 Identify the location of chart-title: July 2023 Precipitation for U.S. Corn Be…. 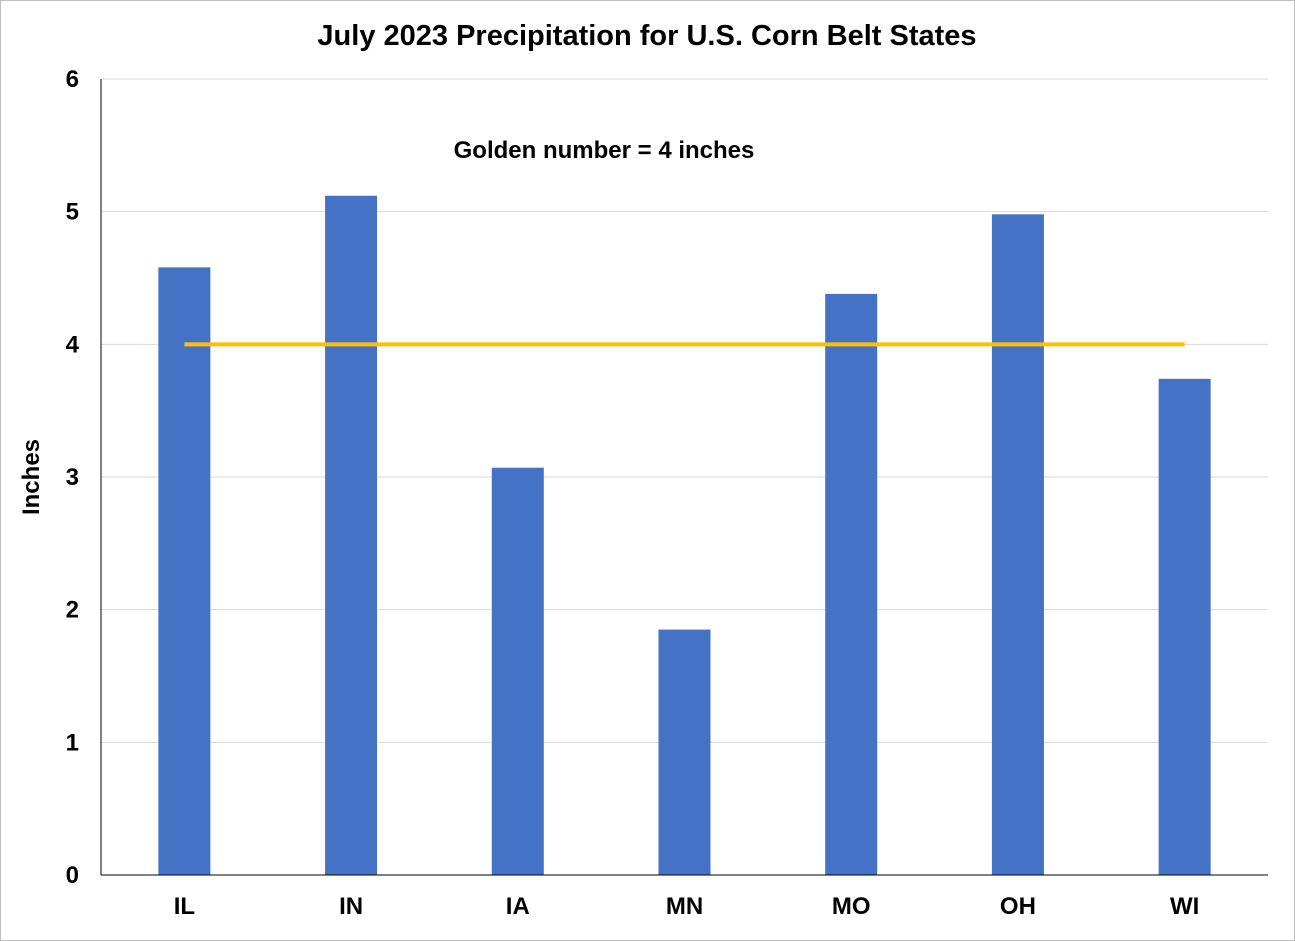
(646, 36).